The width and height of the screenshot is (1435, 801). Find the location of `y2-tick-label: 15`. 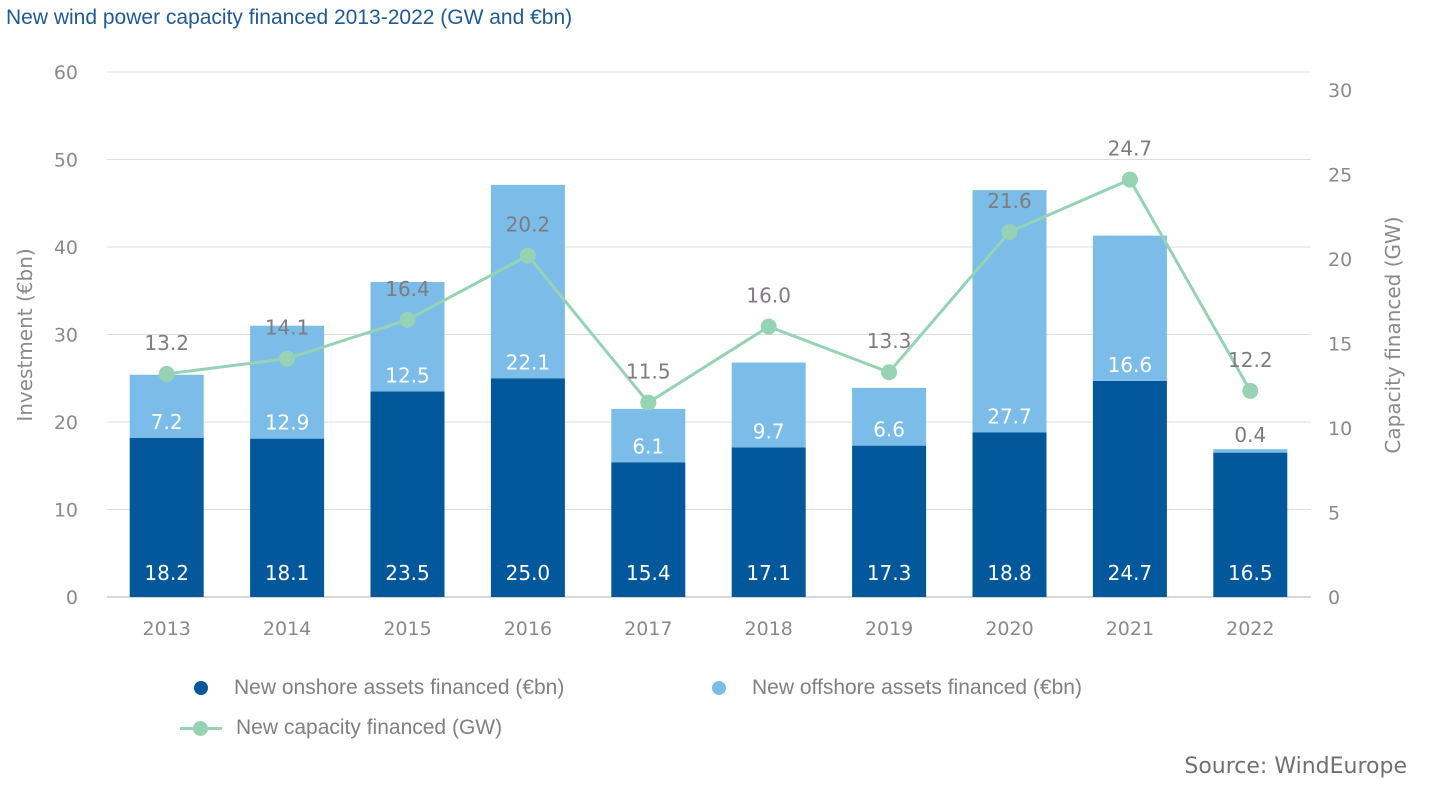

y2-tick-label: 15 is located at coordinates (1340, 345).